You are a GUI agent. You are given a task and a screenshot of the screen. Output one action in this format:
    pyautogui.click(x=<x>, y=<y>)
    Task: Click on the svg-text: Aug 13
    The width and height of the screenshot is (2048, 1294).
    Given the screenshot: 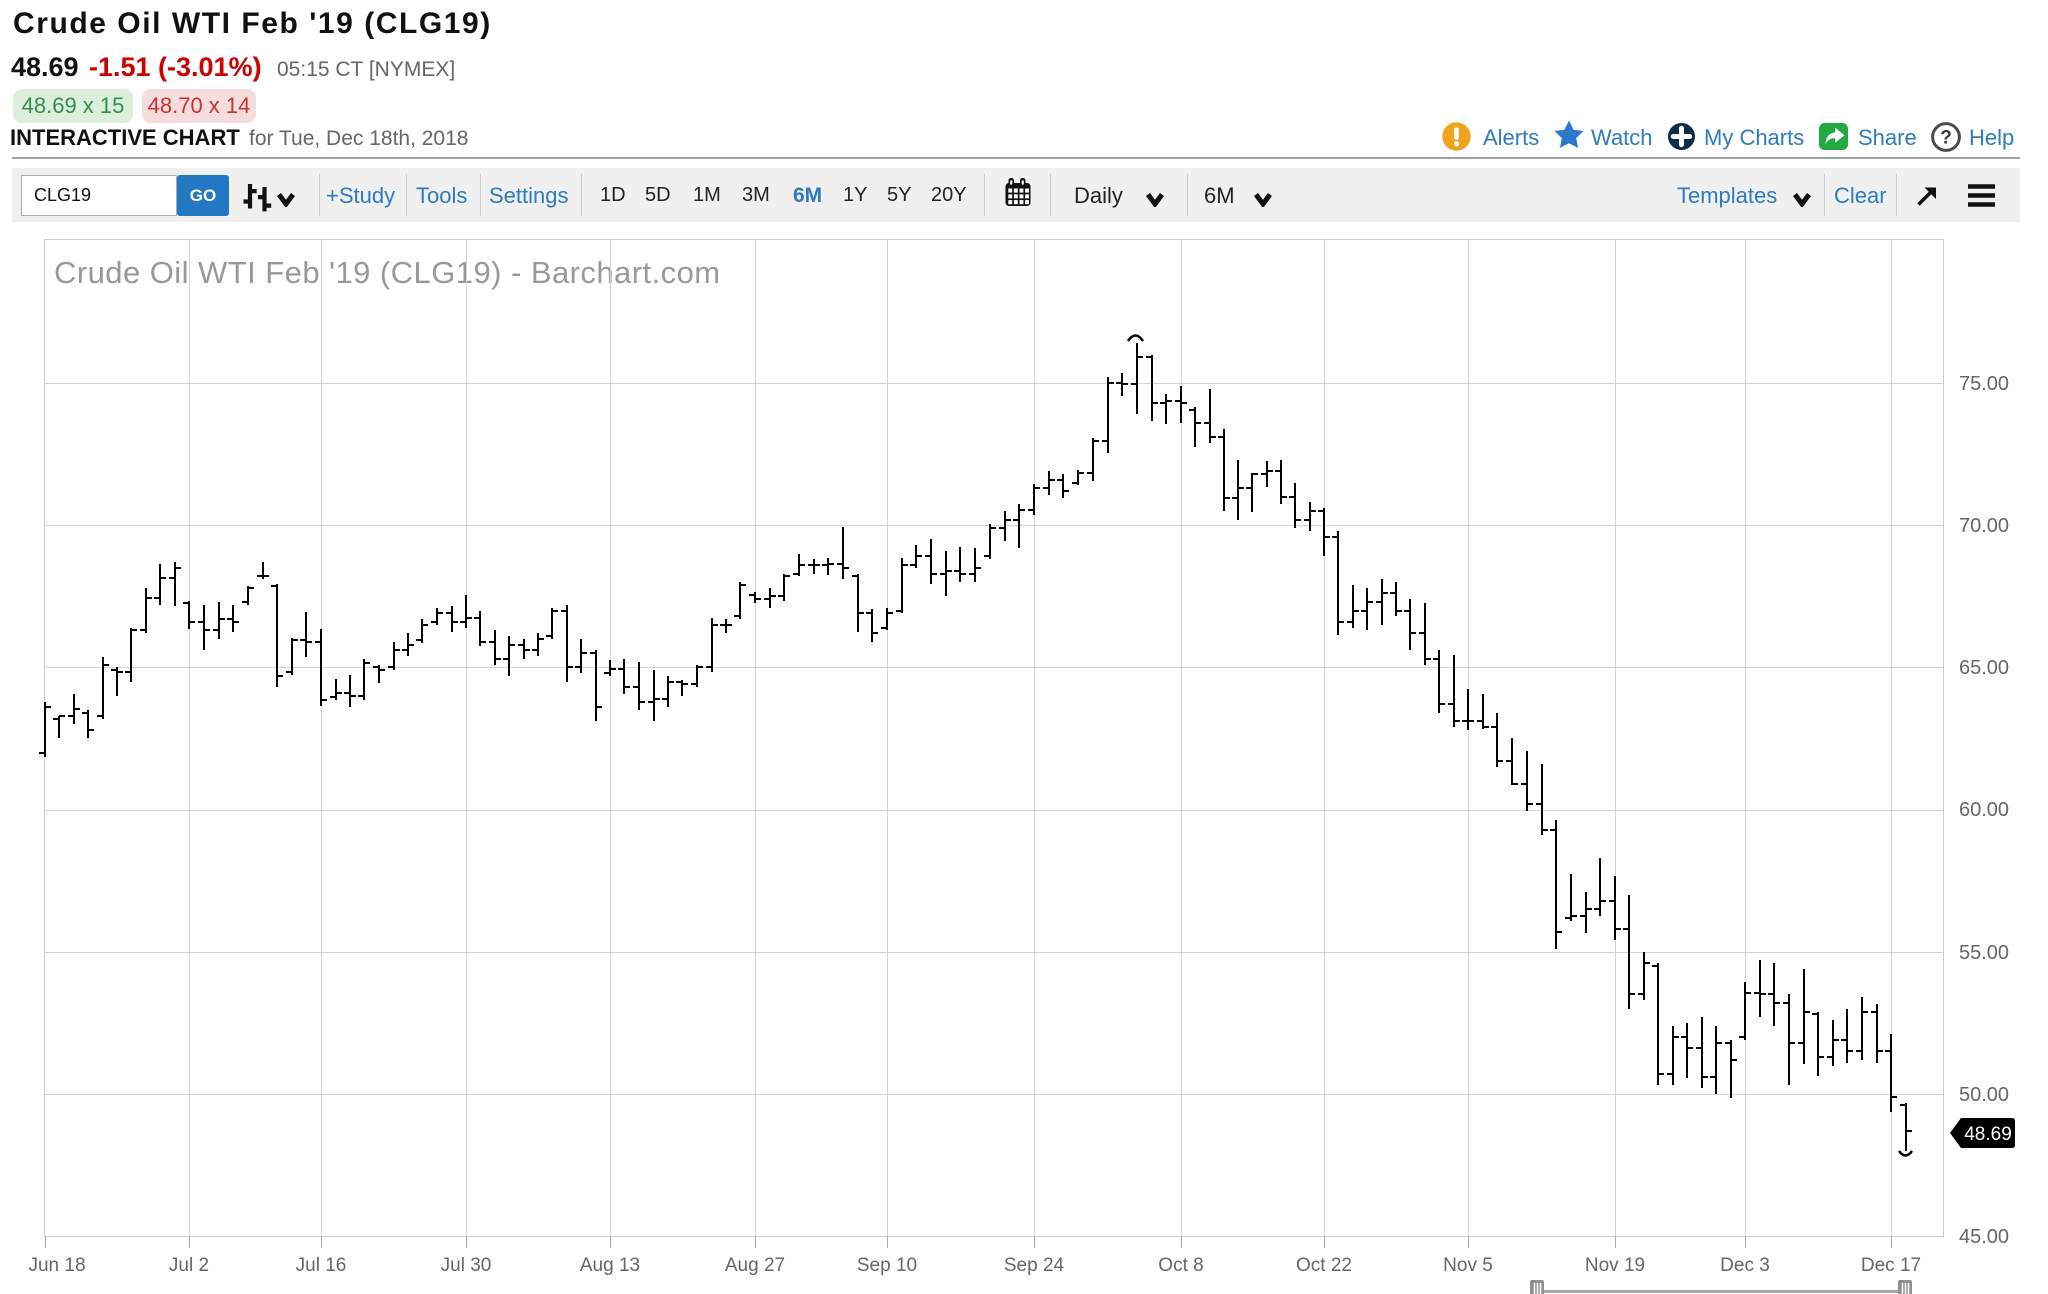 What is the action you would take?
    pyautogui.click(x=610, y=1265)
    